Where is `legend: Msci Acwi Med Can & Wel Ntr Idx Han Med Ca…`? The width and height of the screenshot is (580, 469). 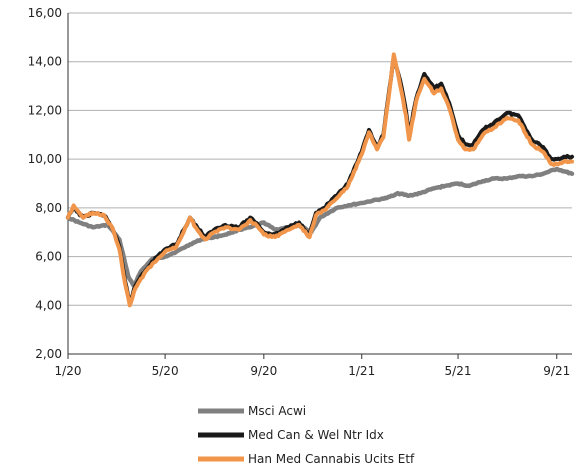
legend: Msci Acwi Med Can & Wel Ntr Idx Han Med Ca… is located at coordinates (306, 435).